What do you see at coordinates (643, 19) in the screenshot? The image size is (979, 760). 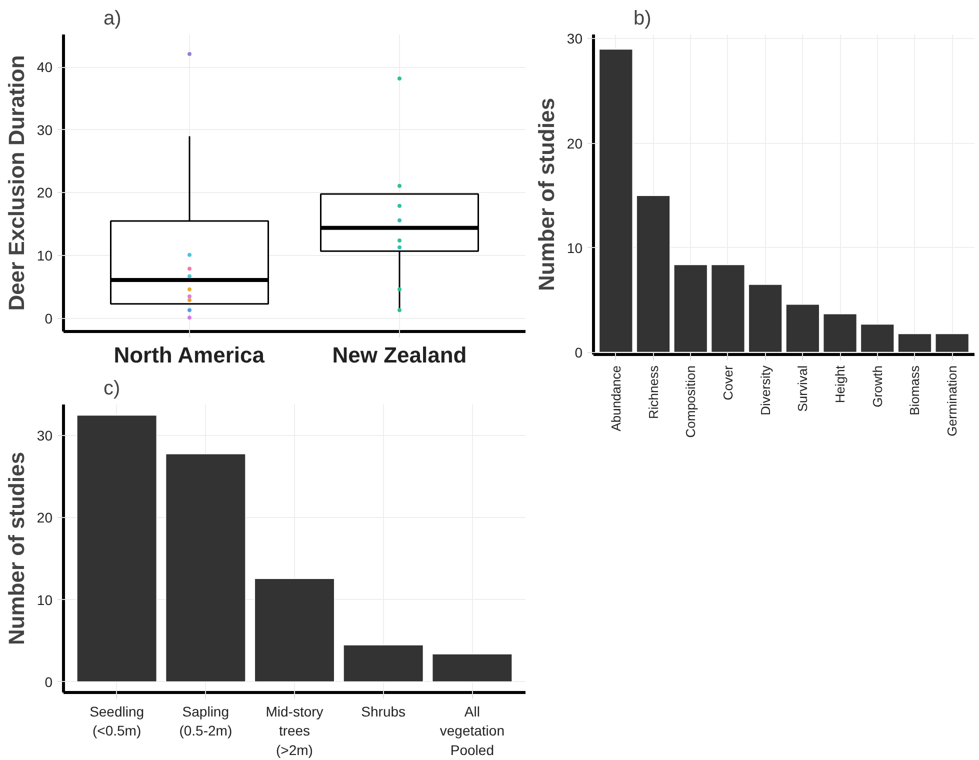 I see `chart-title: b)` at bounding box center [643, 19].